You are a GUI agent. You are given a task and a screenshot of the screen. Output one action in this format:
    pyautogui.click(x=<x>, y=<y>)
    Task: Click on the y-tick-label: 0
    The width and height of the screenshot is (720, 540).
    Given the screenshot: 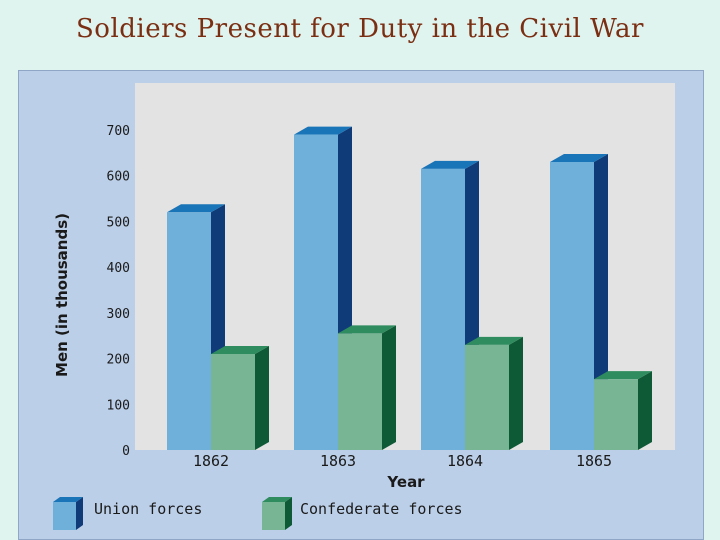 What is the action you would take?
    pyautogui.click(x=126, y=451)
    